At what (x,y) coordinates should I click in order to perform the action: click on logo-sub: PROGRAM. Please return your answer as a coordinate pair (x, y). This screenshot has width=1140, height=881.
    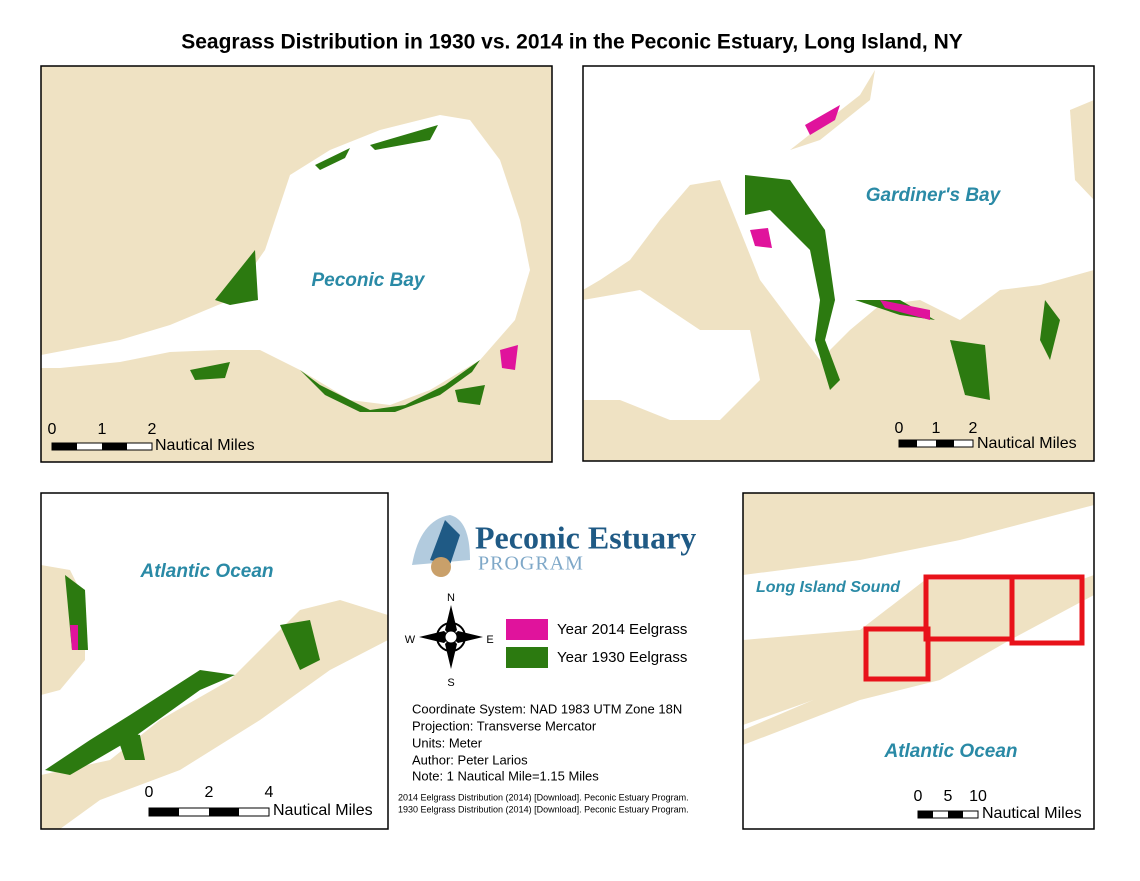
    Looking at the image, I should click on (531, 564).